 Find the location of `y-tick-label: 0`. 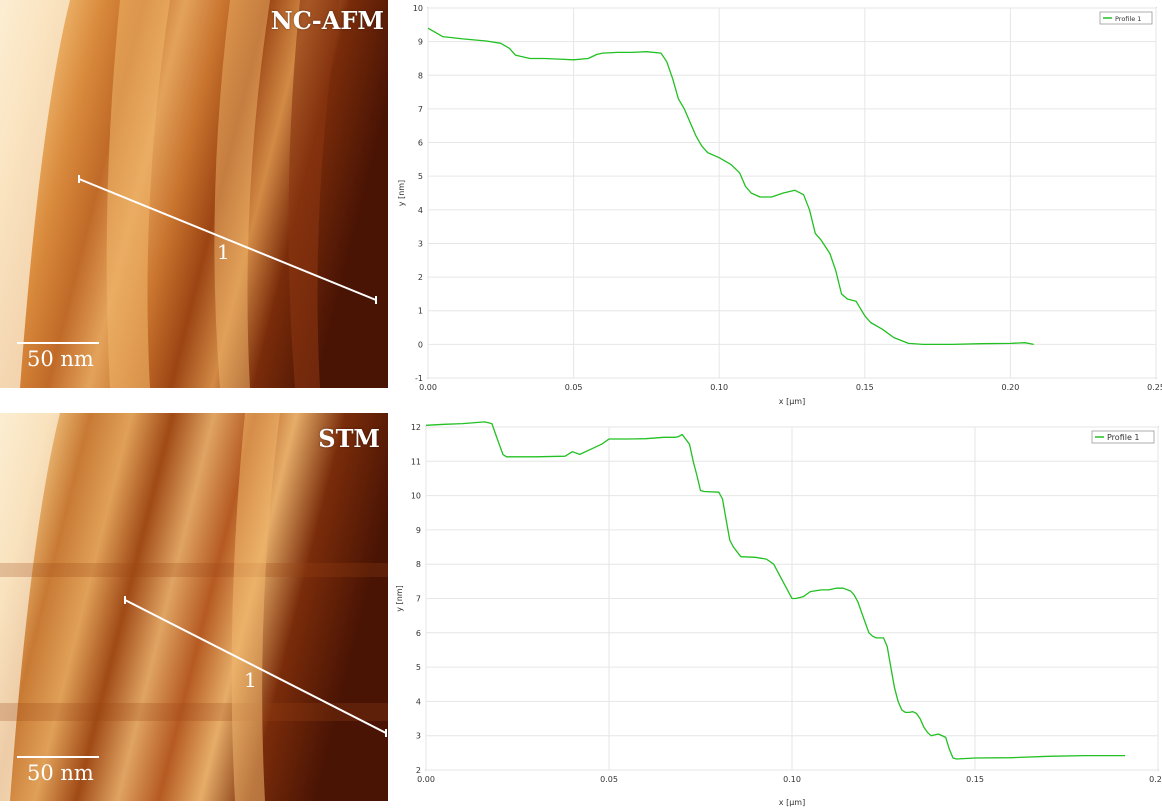

y-tick-label: 0 is located at coordinates (420, 344).